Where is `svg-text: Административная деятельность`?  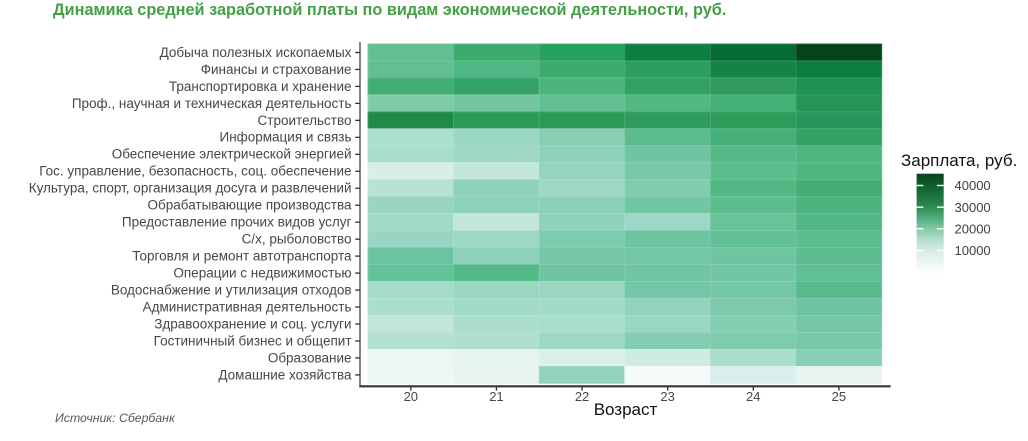
svg-text: Административная деятельность is located at coordinates (247, 306).